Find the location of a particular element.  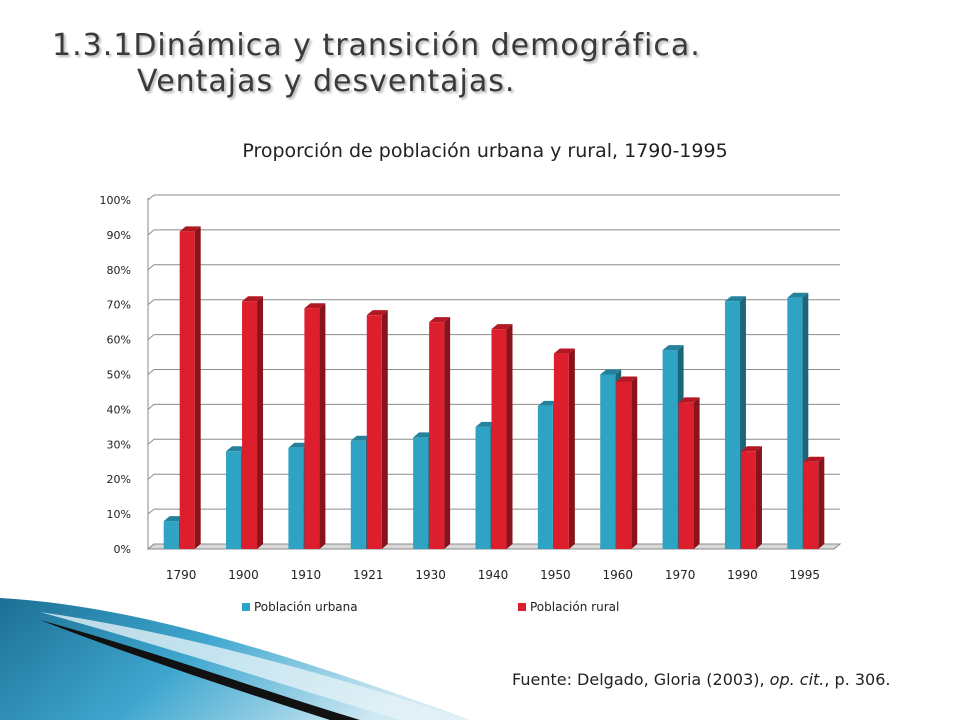

x-tick-label: 1930 is located at coordinates (430, 575).